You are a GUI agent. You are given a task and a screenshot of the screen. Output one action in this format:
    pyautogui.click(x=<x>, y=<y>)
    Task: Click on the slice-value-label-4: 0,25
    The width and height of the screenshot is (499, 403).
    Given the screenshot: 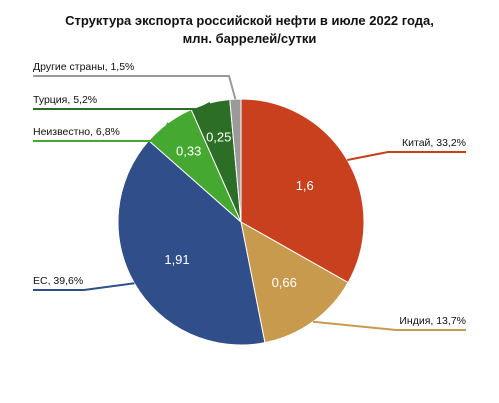 What is the action you would take?
    pyautogui.click(x=218, y=136)
    